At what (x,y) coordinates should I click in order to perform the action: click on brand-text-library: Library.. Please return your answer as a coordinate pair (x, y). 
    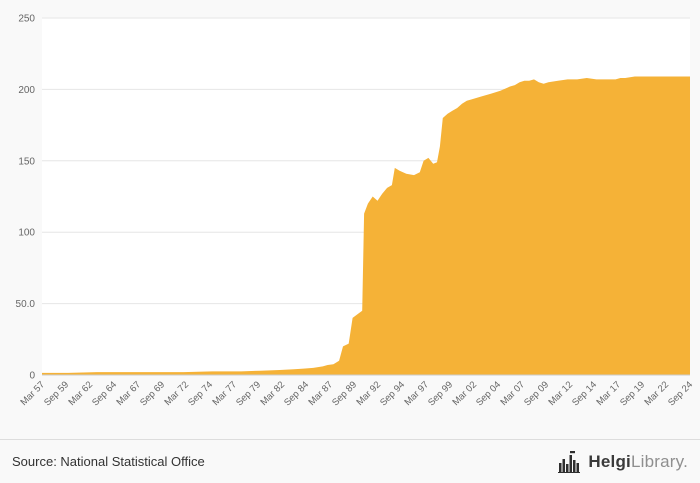
    Looking at the image, I should click on (659, 461).